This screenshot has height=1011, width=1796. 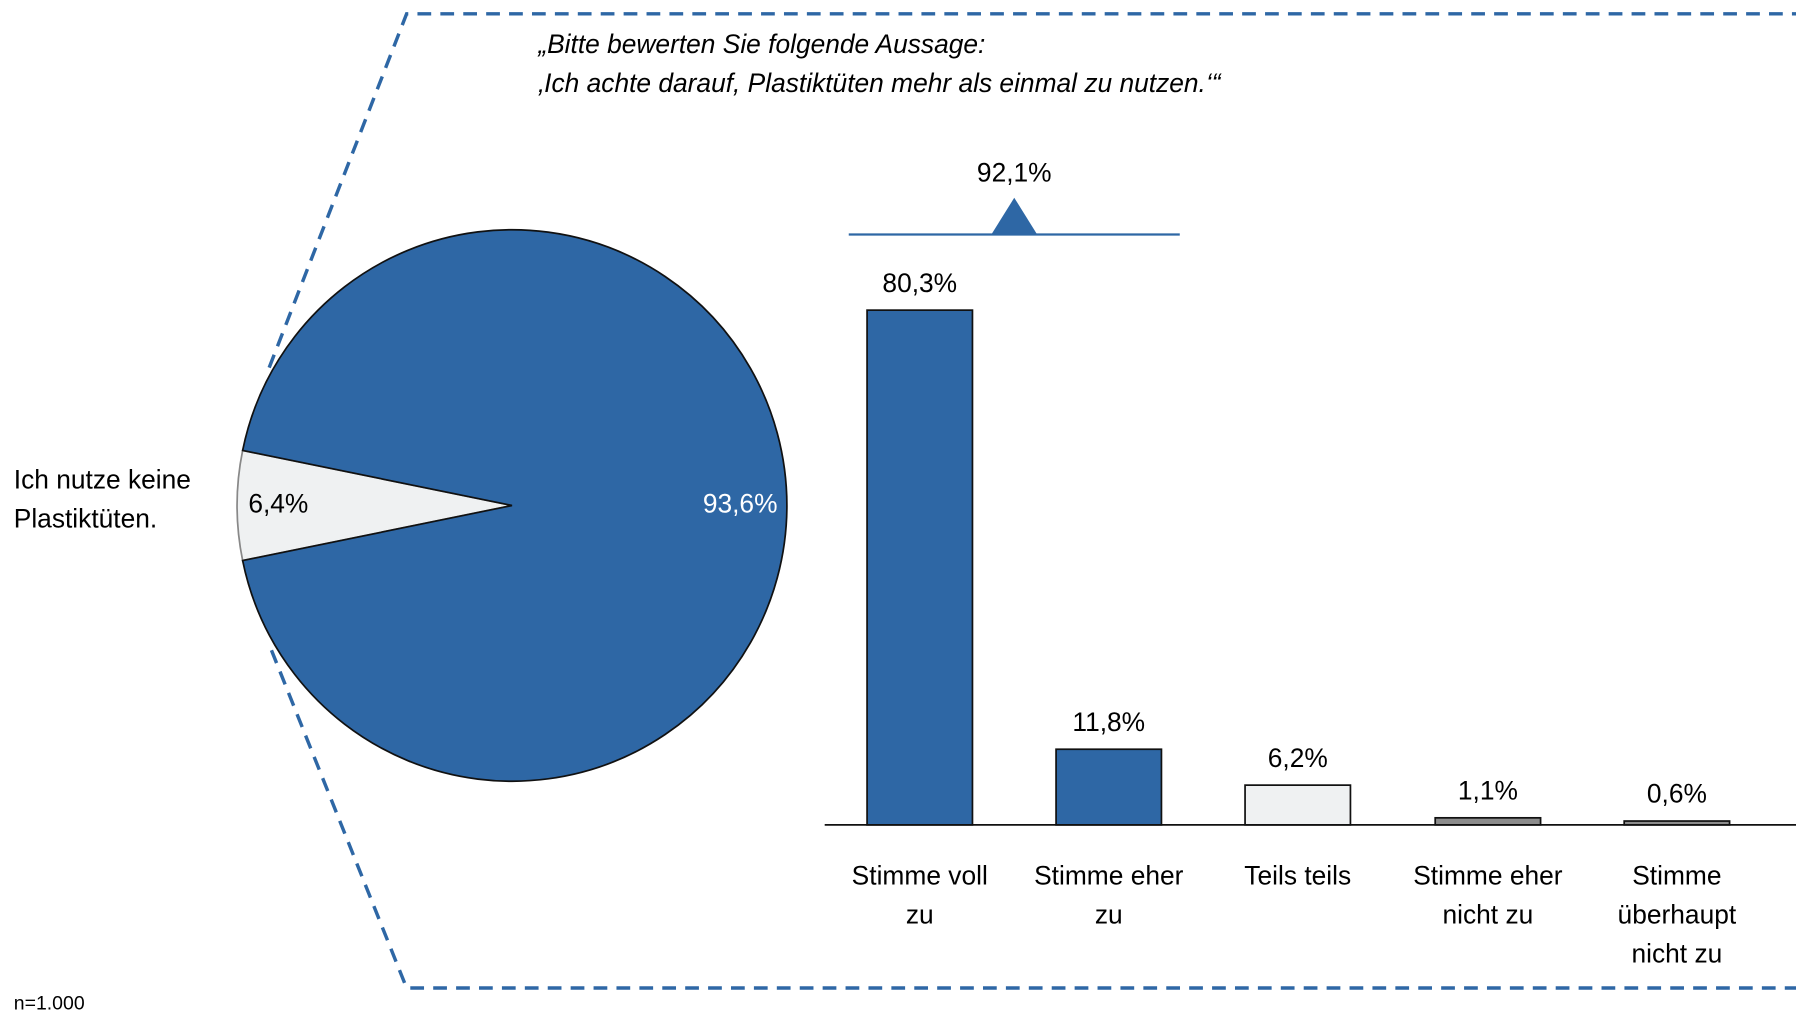 I want to click on x-tick-label: Stimme eher zu, so click(x=1109, y=895).